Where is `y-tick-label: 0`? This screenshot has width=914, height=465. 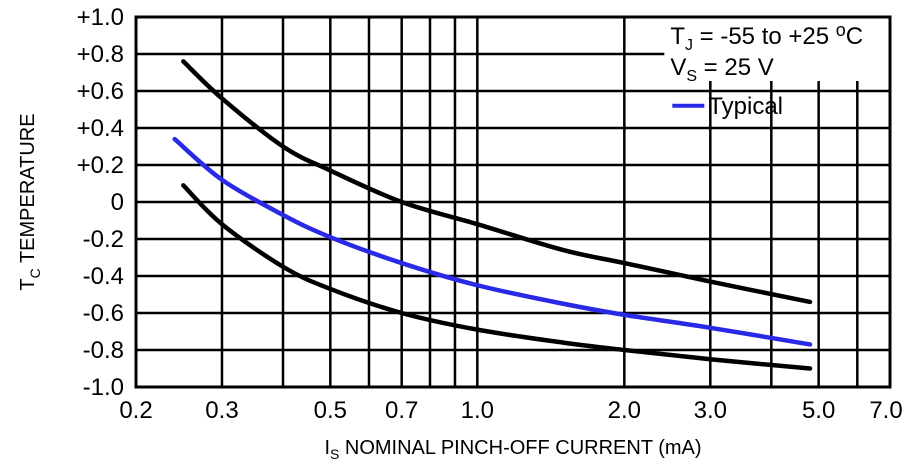 y-tick-label: 0 is located at coordinates (117, 202).